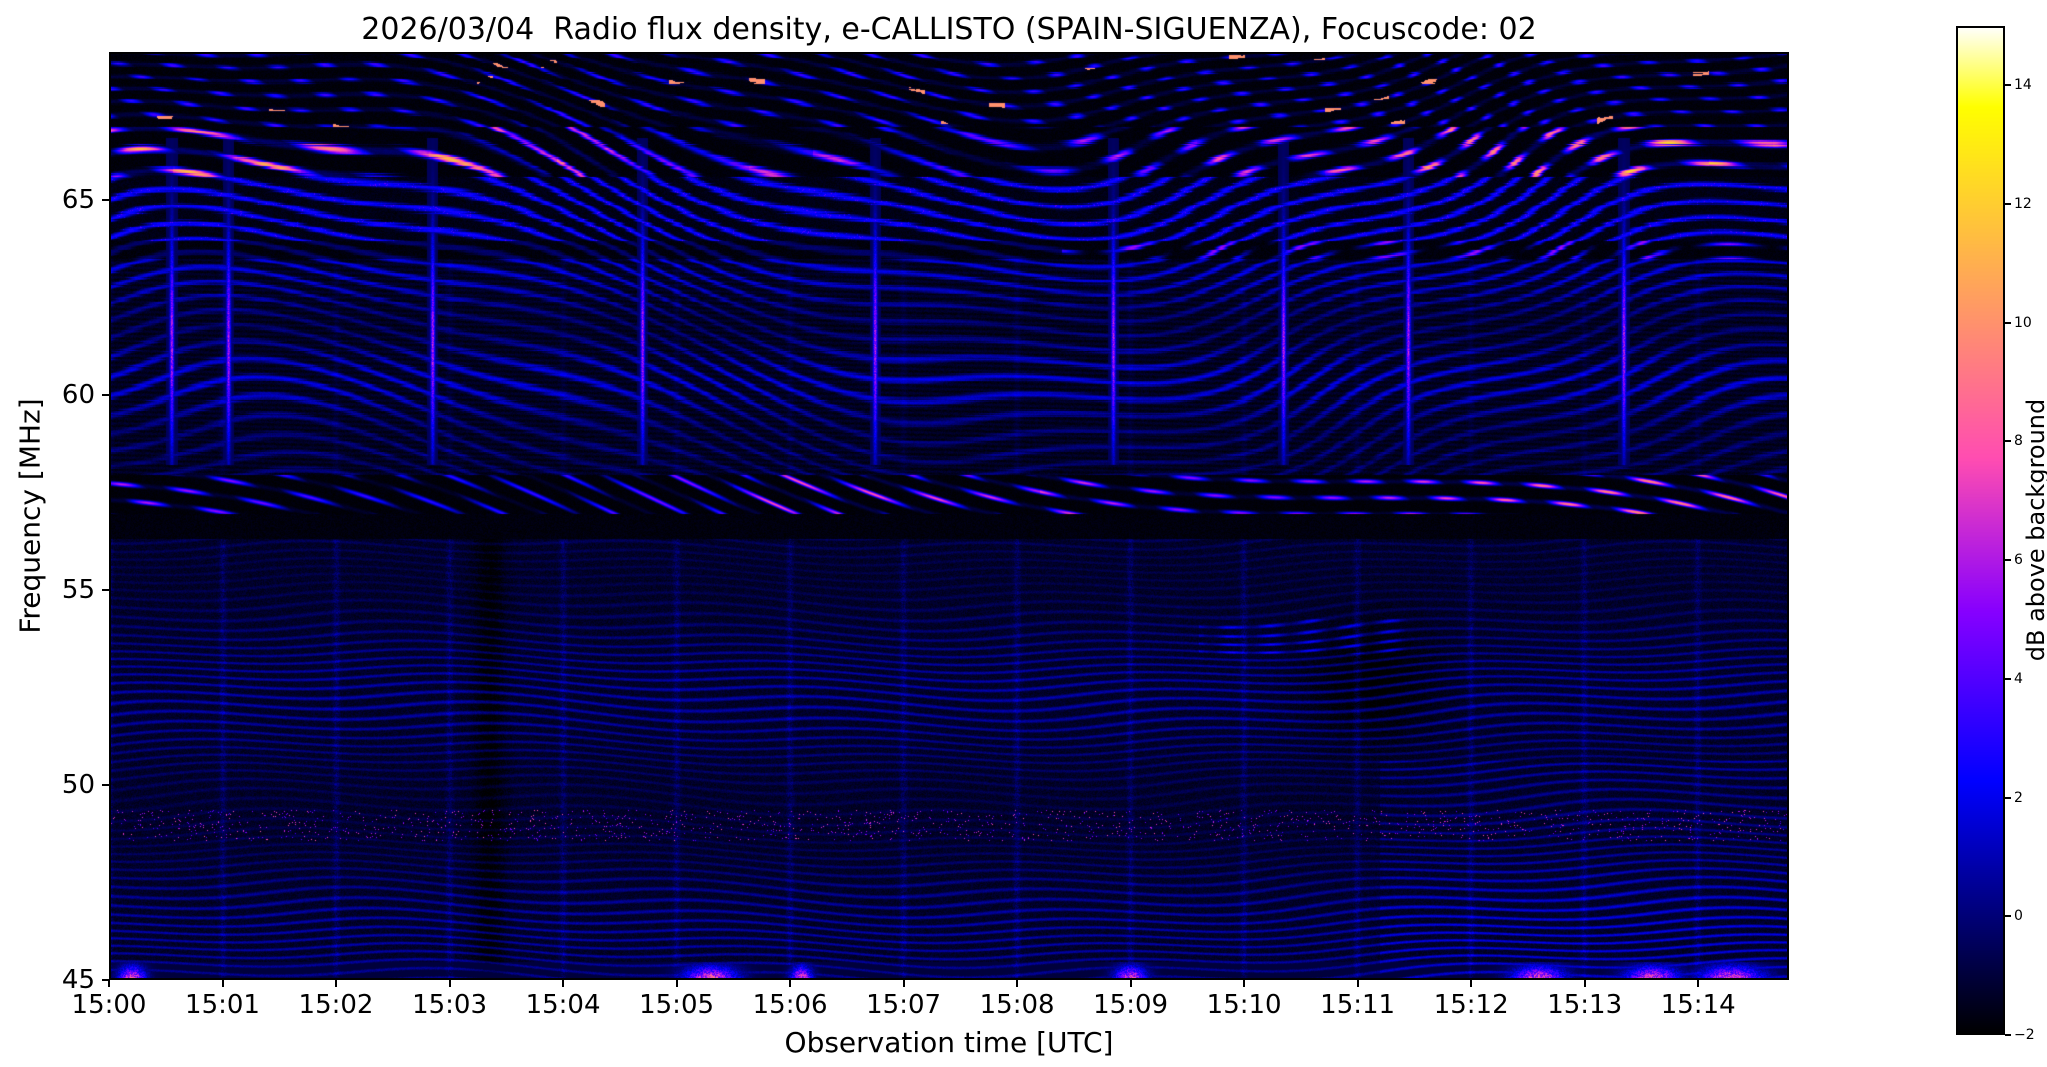 The image size is (2047, 1067). What do you see at coordinates (1698, 1005) in the screenshot?
I see `x-tick-label: 15:14` at bounding box center [1698, 1005].